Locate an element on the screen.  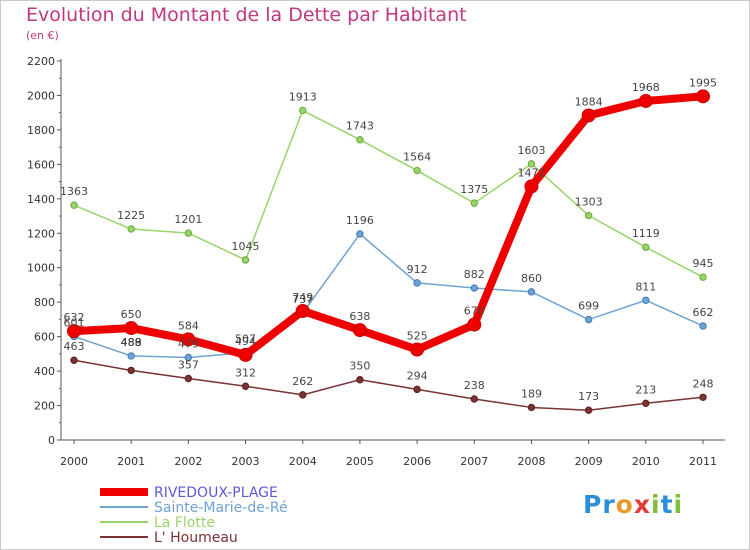
data-label: 238 is located at coordinates (474, 385).